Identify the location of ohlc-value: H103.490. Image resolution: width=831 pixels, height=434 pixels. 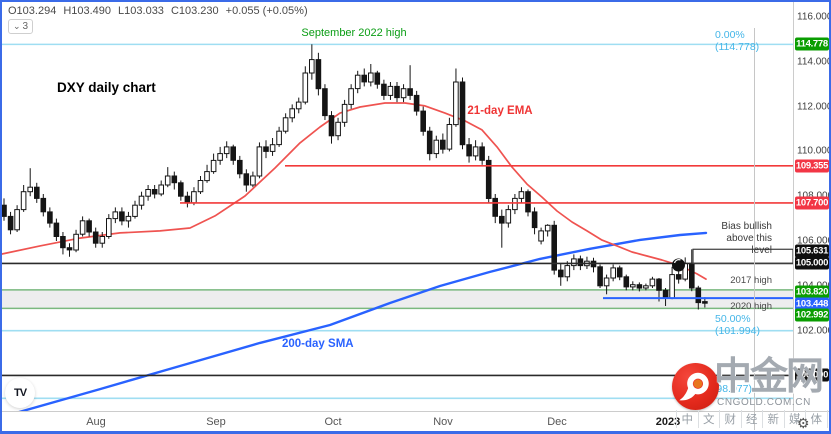
(87, 11).